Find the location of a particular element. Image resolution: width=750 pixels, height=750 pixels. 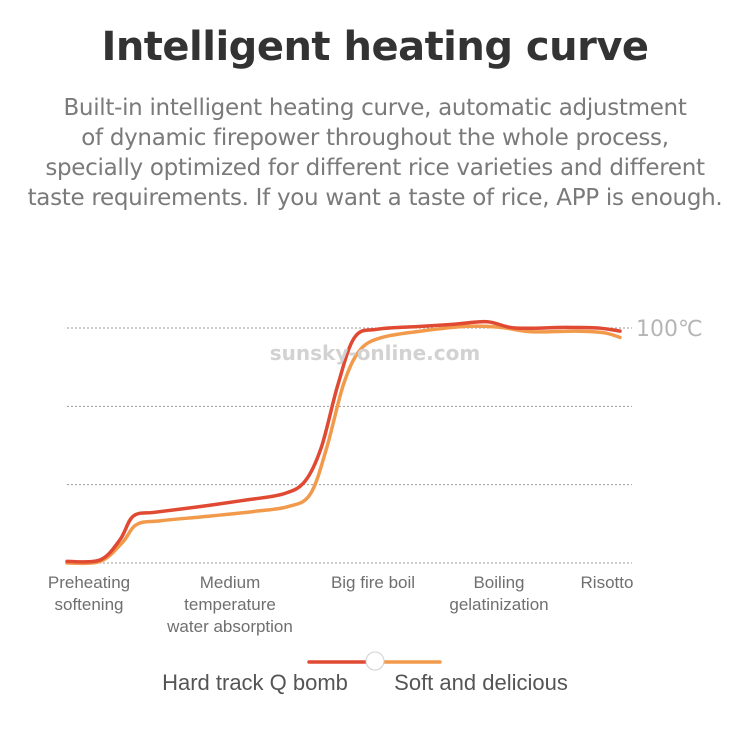

category-label: Preheating softening is located at coordinates (89, 593).